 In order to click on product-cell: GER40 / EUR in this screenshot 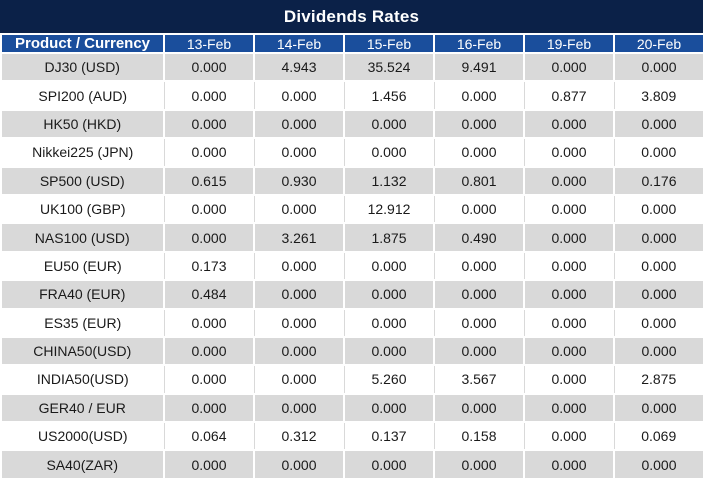, I will do `click(82, 408)`.